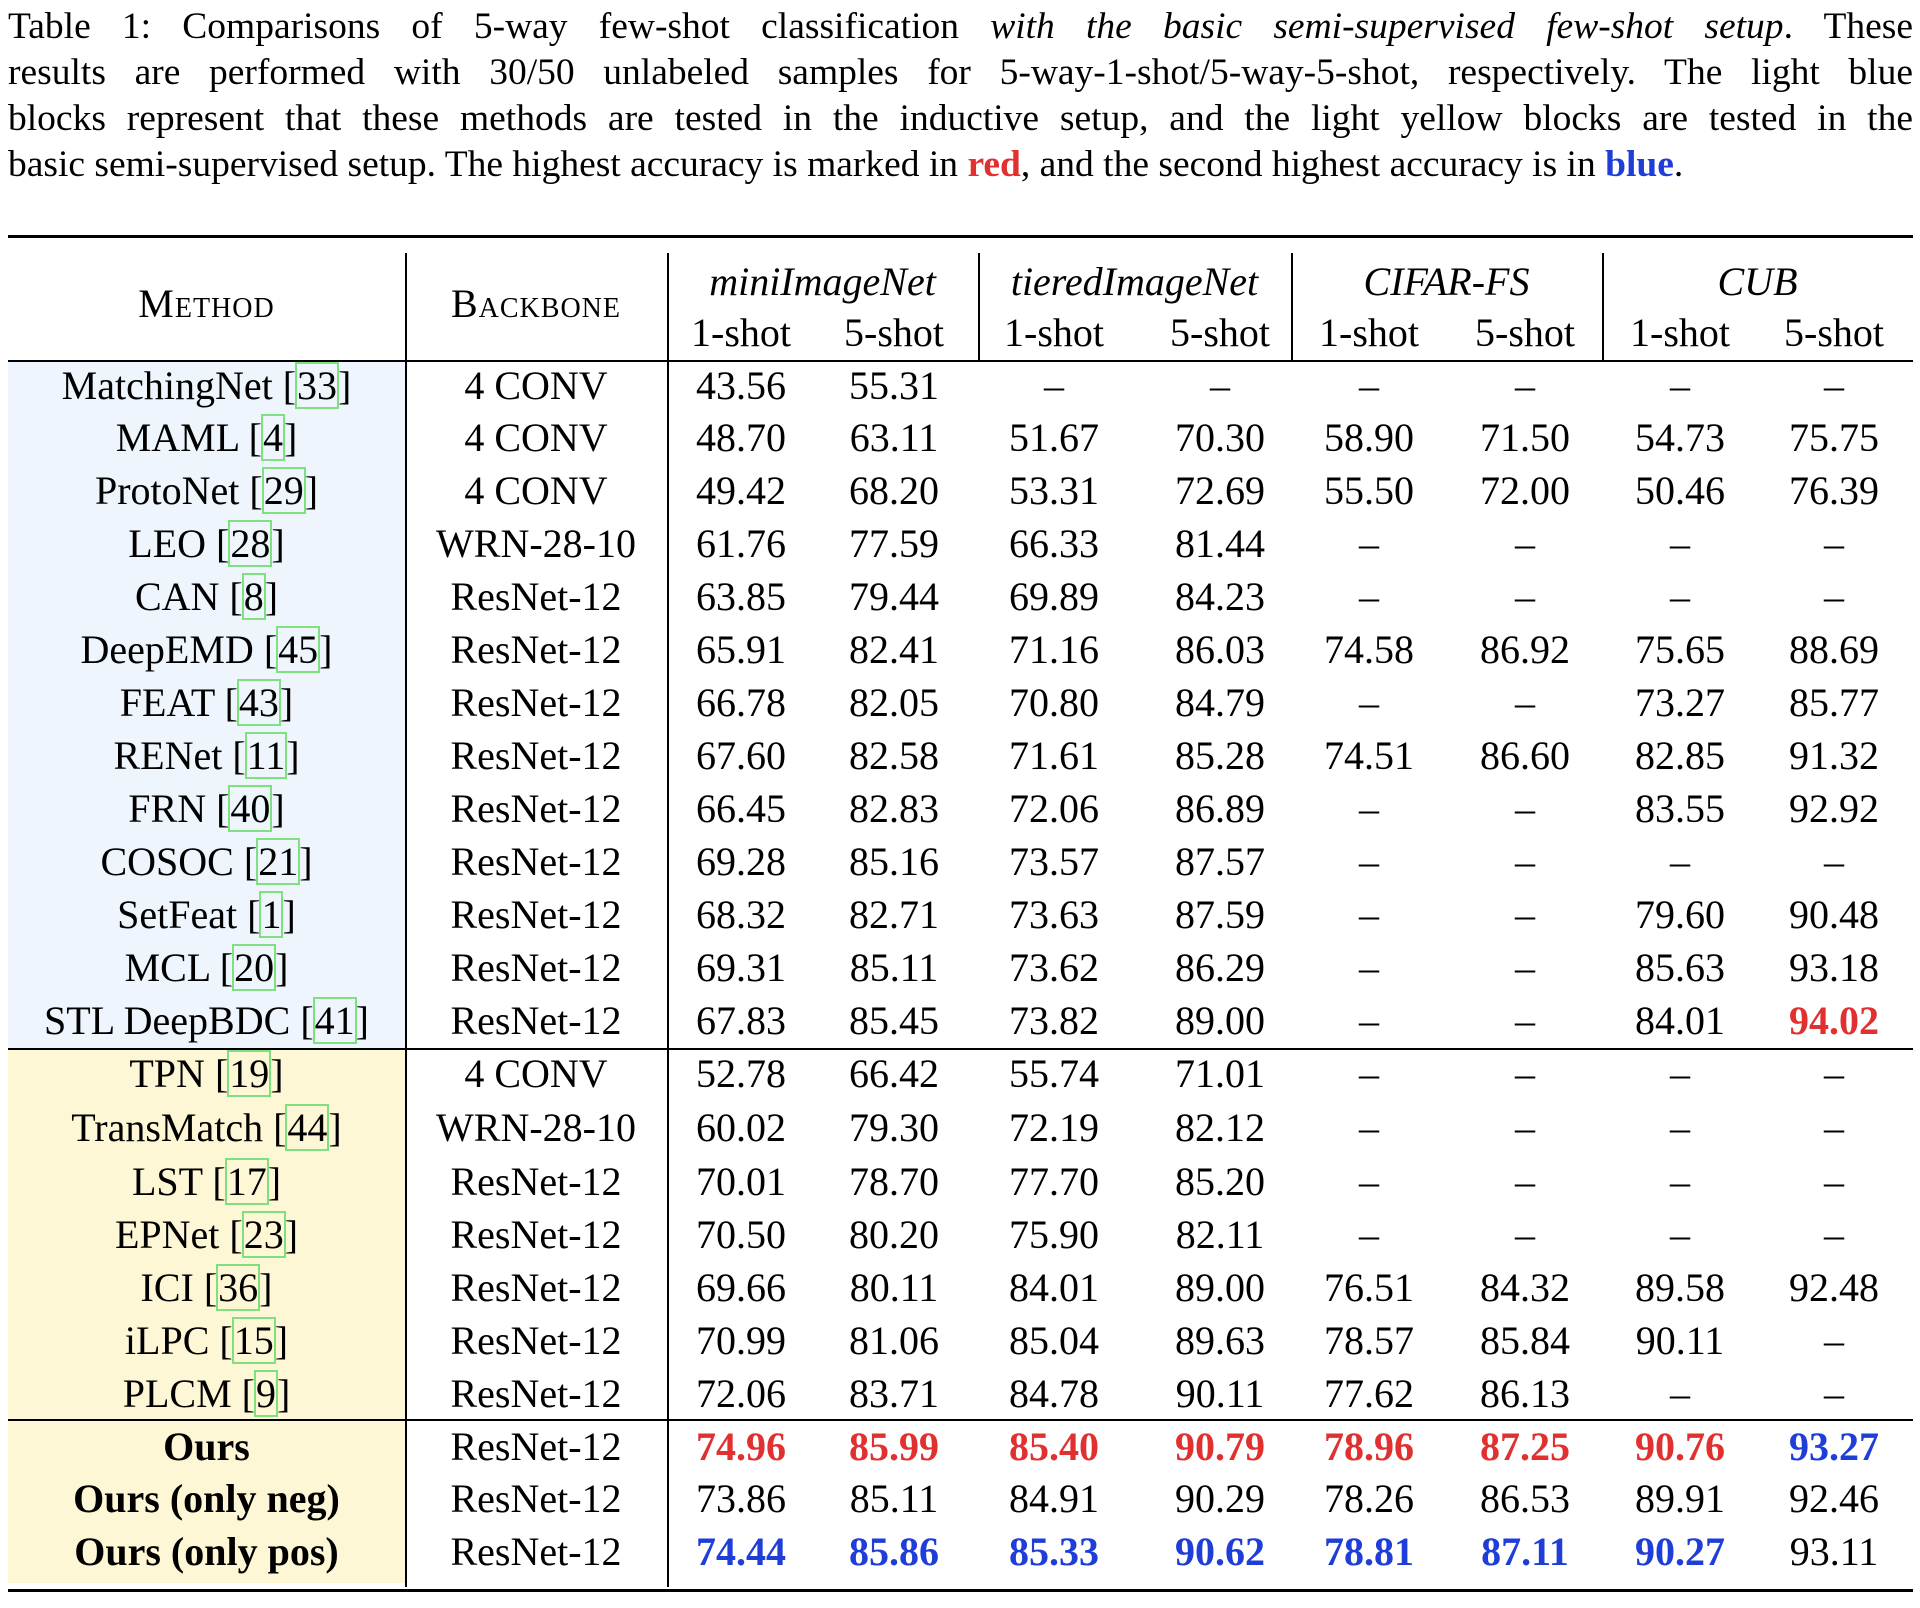 The width and height of the screenshot is (1920, 1608). What do you see at coordinates (1220, 1234) in the screenshot?
I see `accuracy-cell: 82.11` at bounding box center [1220, 1234].